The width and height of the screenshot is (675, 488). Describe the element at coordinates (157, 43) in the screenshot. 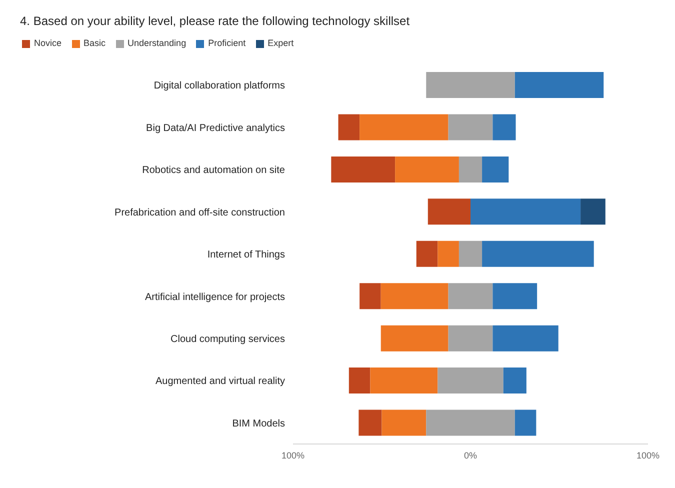

I see `legend-label: Understanding` at that location.